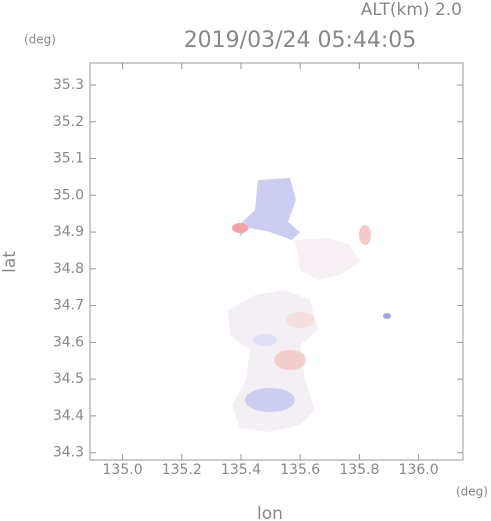  I want to click on y-tick-label: 34.4, so click(68, 416).